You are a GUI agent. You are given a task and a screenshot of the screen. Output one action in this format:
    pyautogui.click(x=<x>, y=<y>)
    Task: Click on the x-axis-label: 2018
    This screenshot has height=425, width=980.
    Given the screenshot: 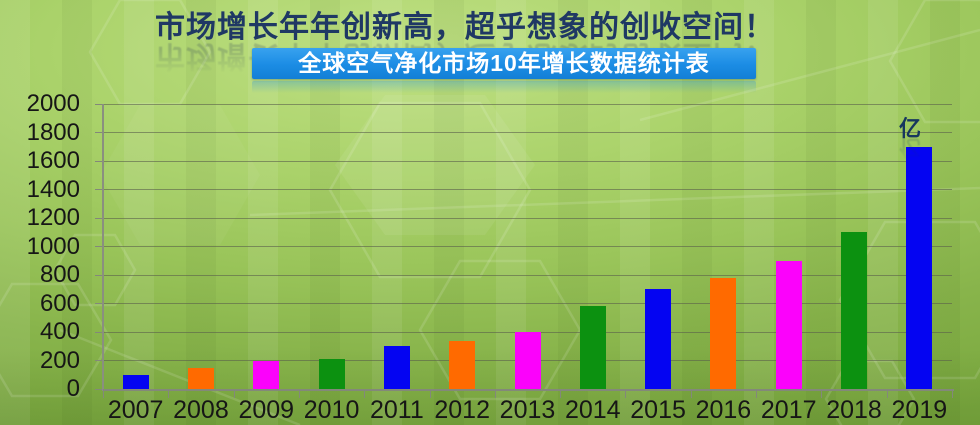 What is the action you would take?
    pyautogui.click(x=854, y=410)
    